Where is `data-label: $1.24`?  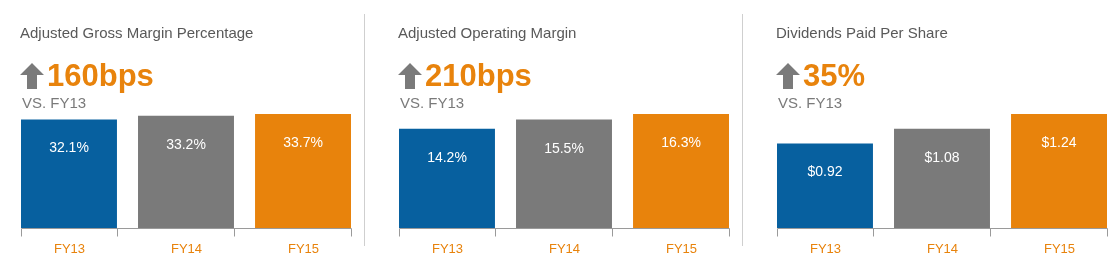
data-label: $1.24 is located at coordinates (1059, 142).